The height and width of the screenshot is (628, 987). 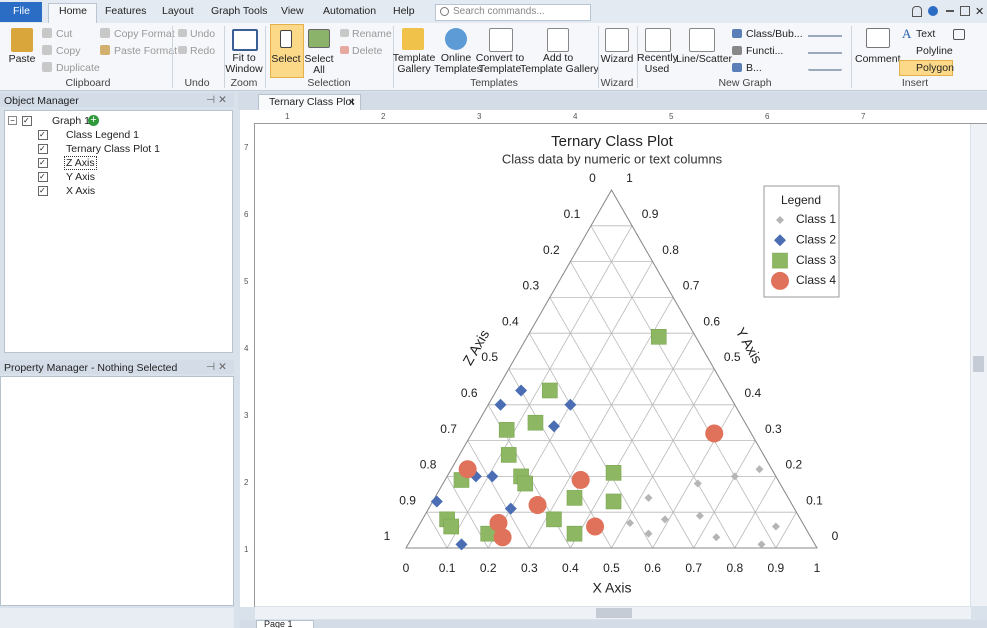 I want to click on v-scroll-thumb, so click(x=978, y=364).